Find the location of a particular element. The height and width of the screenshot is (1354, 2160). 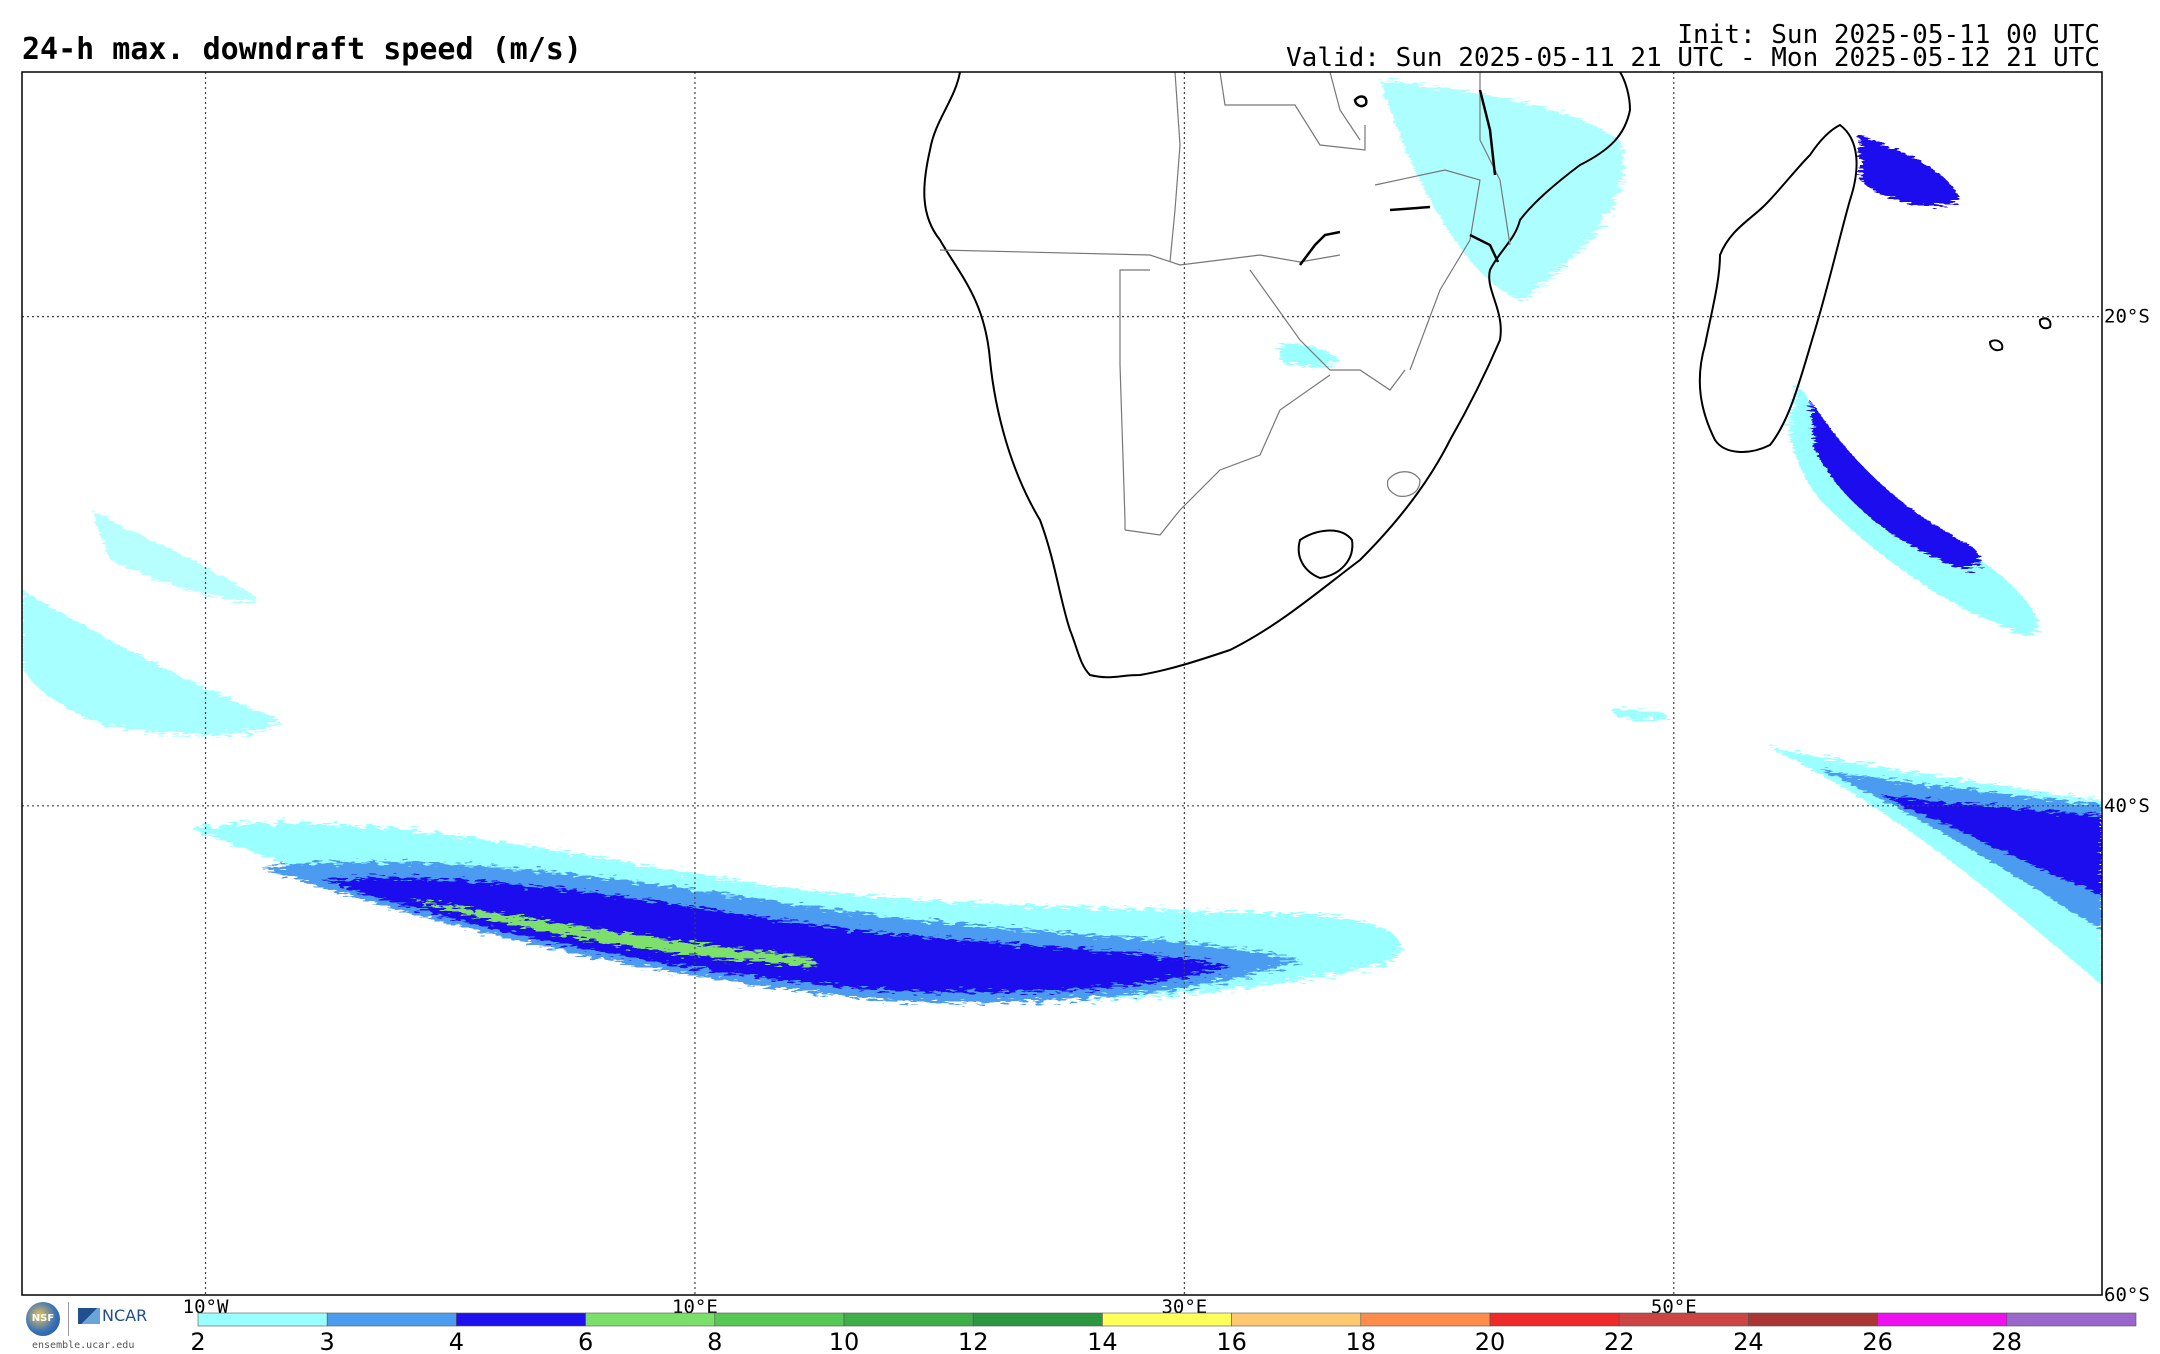

patch-west-north is located at coordinates (175, 555).